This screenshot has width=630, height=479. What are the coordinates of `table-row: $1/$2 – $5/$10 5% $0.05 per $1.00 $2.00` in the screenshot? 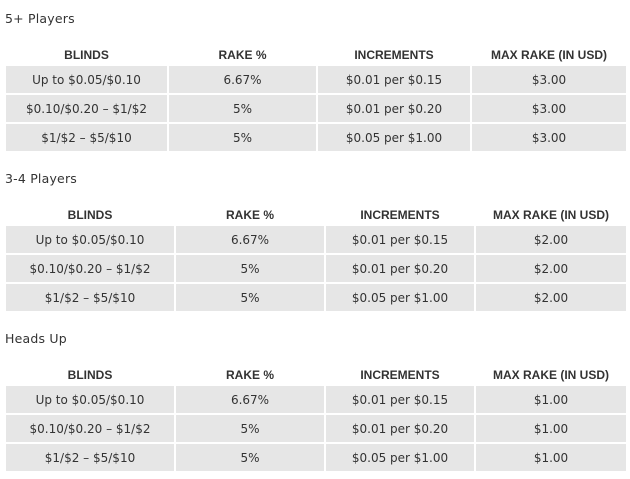 It's located at (316, 297).